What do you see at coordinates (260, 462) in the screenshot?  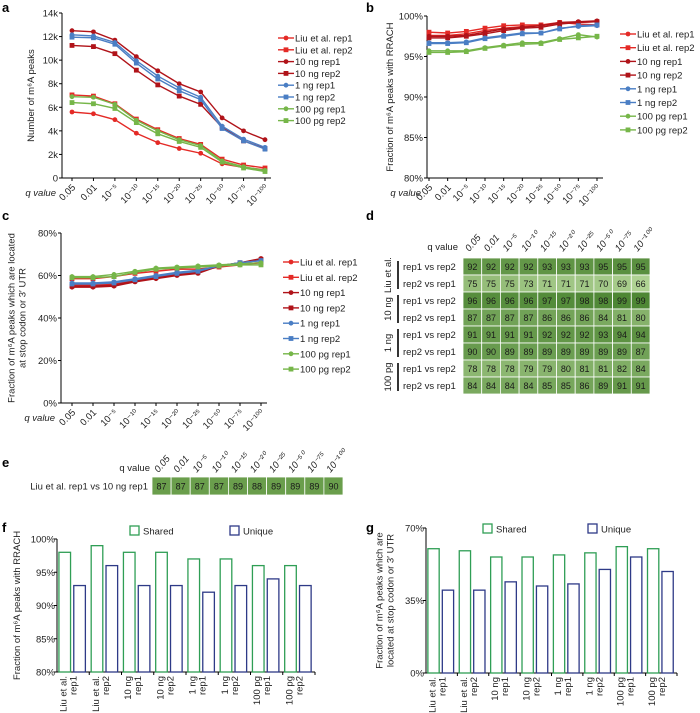 I see `column-header: 10⁻²⁰` at bounding box center [260, 462].